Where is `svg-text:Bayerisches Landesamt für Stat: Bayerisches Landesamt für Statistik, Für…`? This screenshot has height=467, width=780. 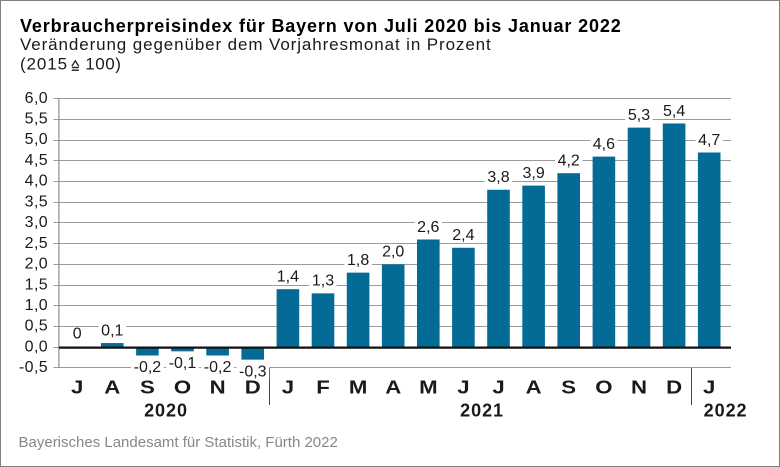
svg-text:Bayerisches Landesamt für Stat: Bayerisches Landesamt für Statistik, Für… is located at coordinates (178, 442).